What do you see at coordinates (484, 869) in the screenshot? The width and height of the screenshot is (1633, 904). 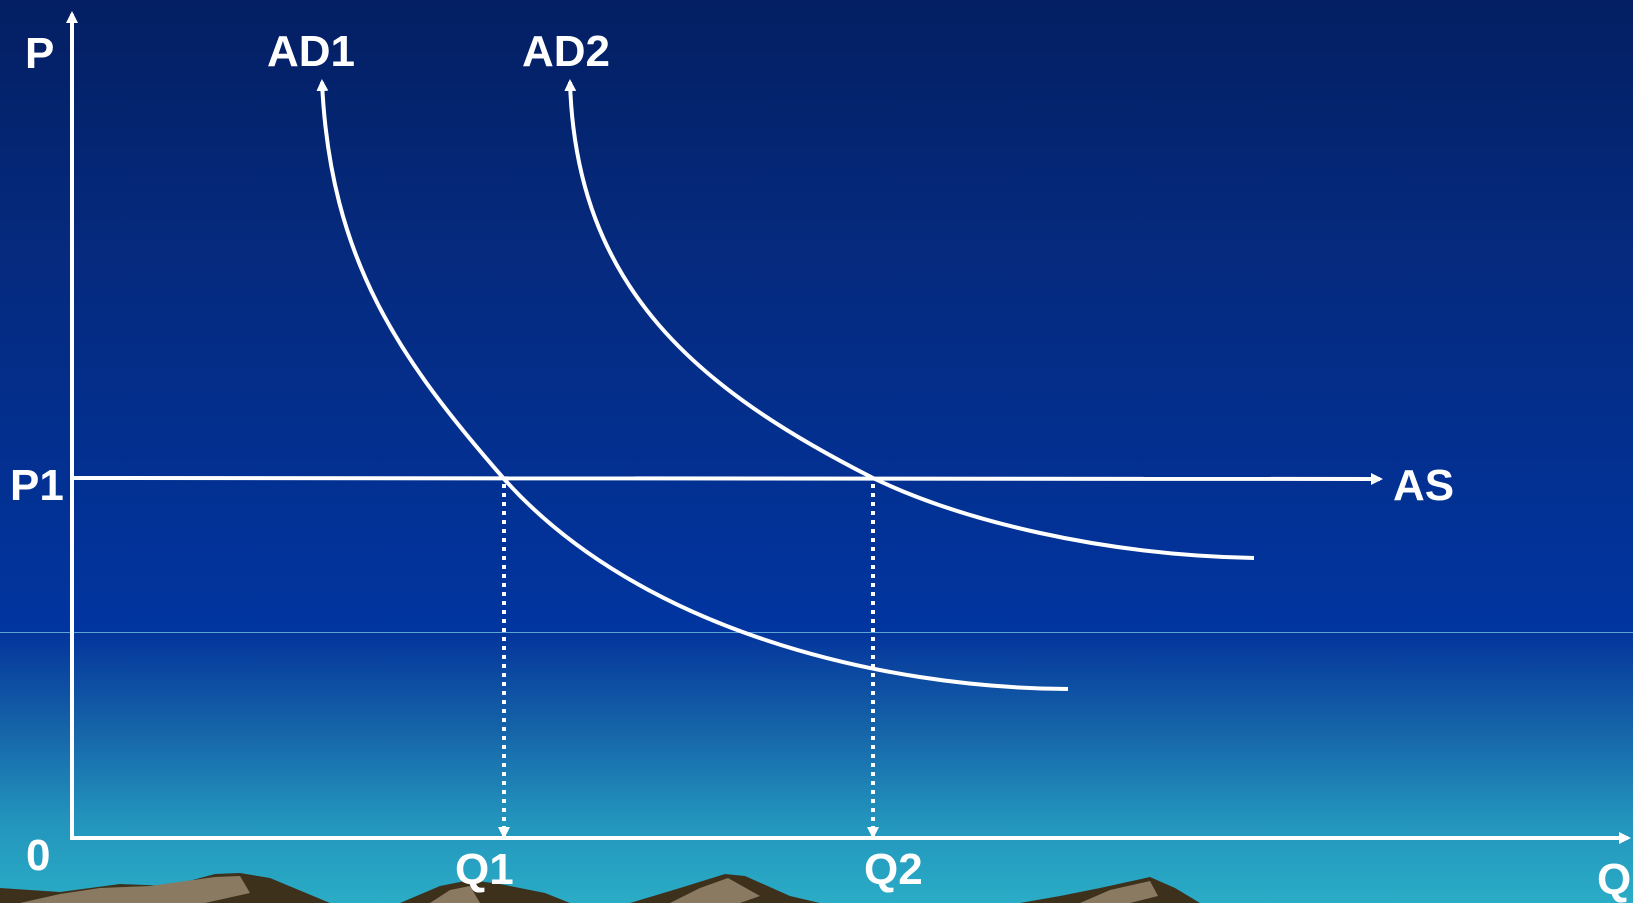 I see `q1-label: Q1` at bounding box center [484, 869].